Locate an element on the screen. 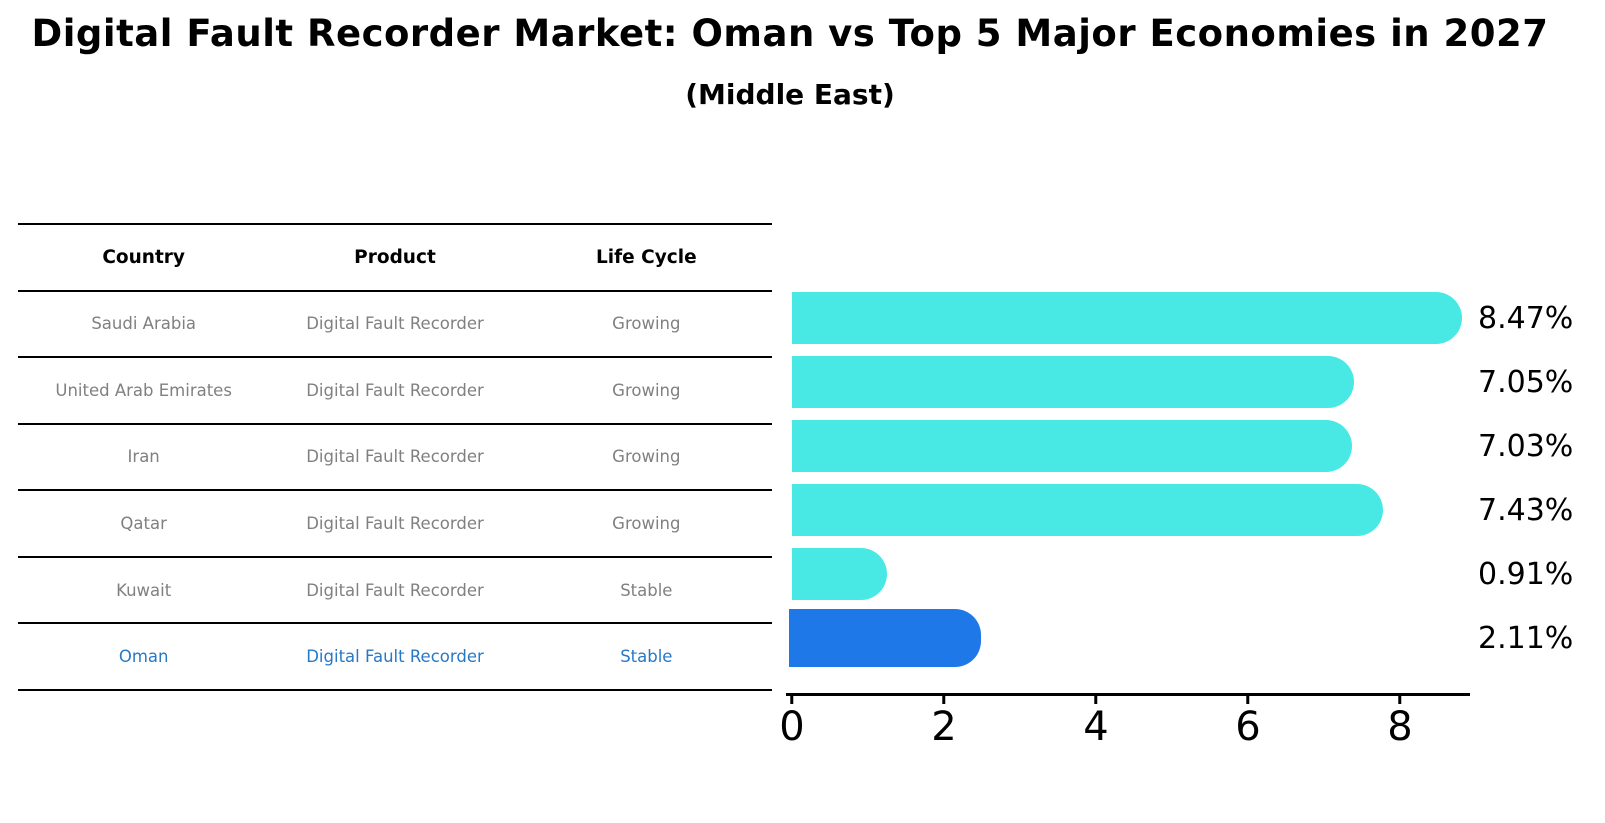 Image resolution: width=1605 pixels, height=823 pixels. x-tick: 0 is located at coordinates (792, 721).